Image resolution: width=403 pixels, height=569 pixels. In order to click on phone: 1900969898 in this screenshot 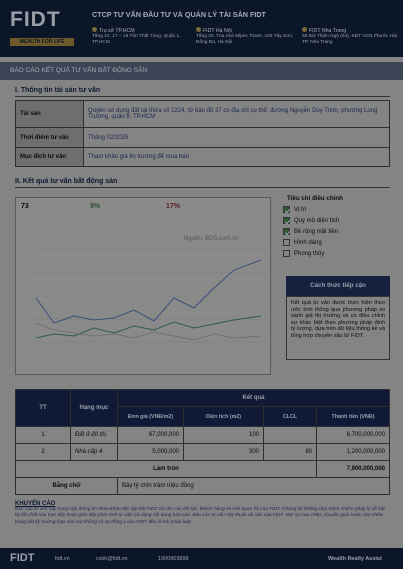, I will do `click(173, 559)`.